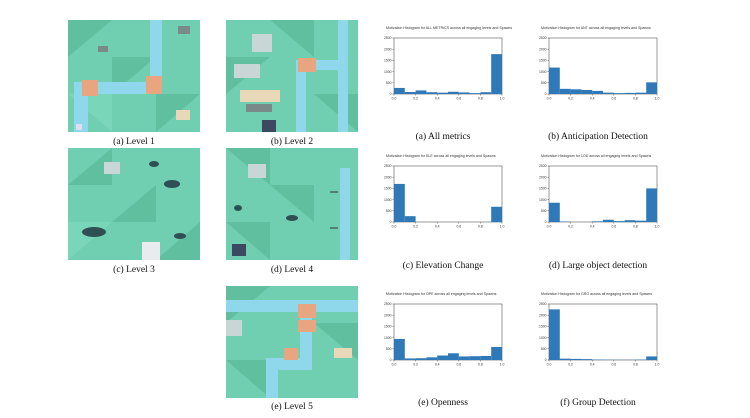  What do you see at coordinates (292, 342) in the screenshot?
I see `level-5-terrain` at bounding box center [292, 342].